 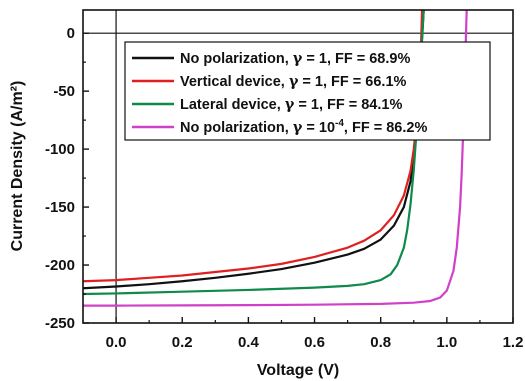 I want to click on x-axis-title: Voltage (V), so click(x=298, y=370).